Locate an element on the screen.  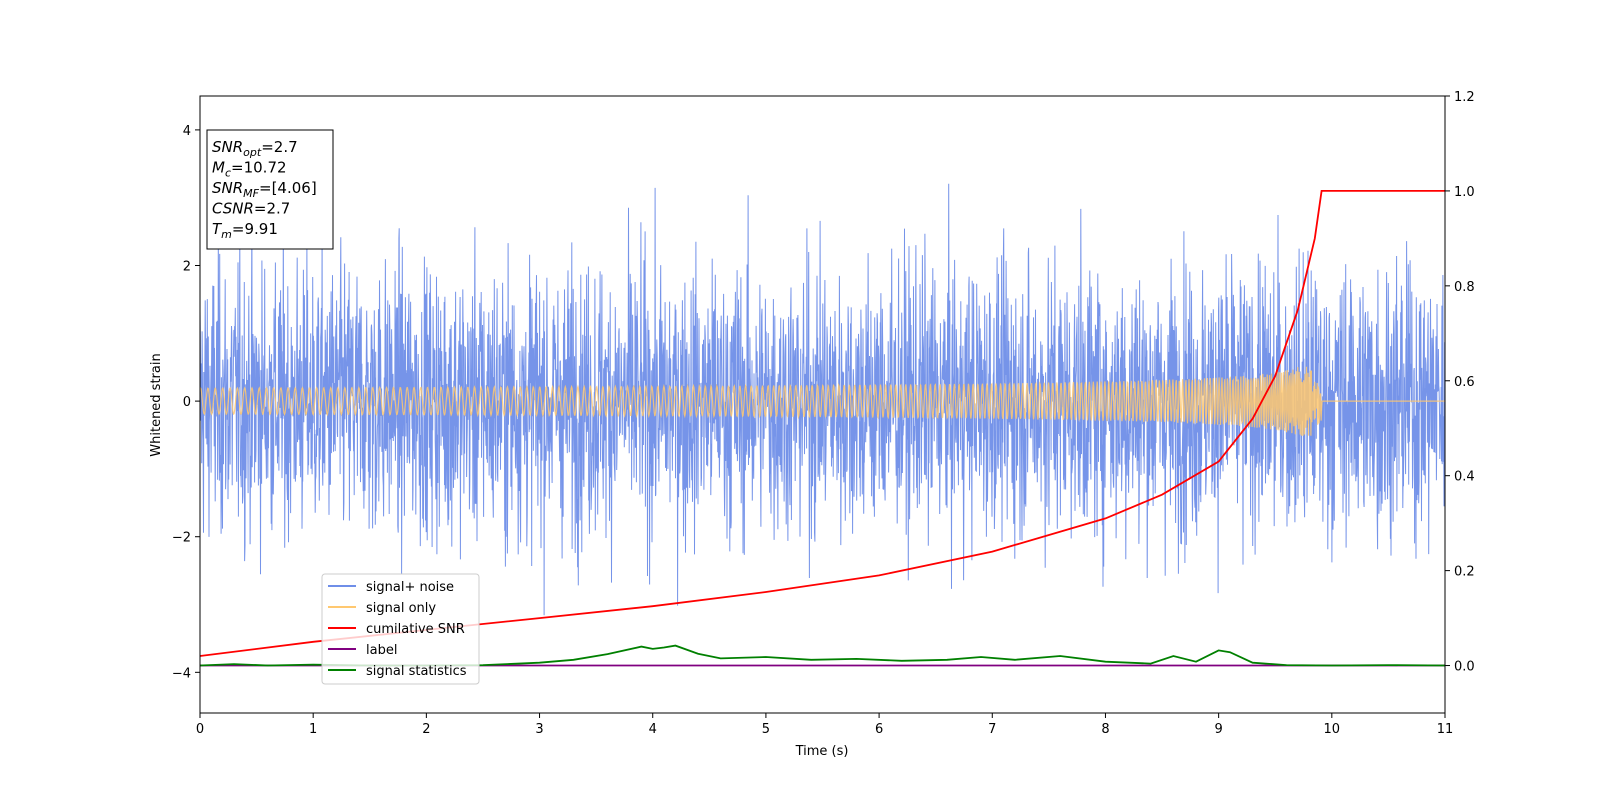
x-tick-label: 10 is located at coordinates (1332, 729).